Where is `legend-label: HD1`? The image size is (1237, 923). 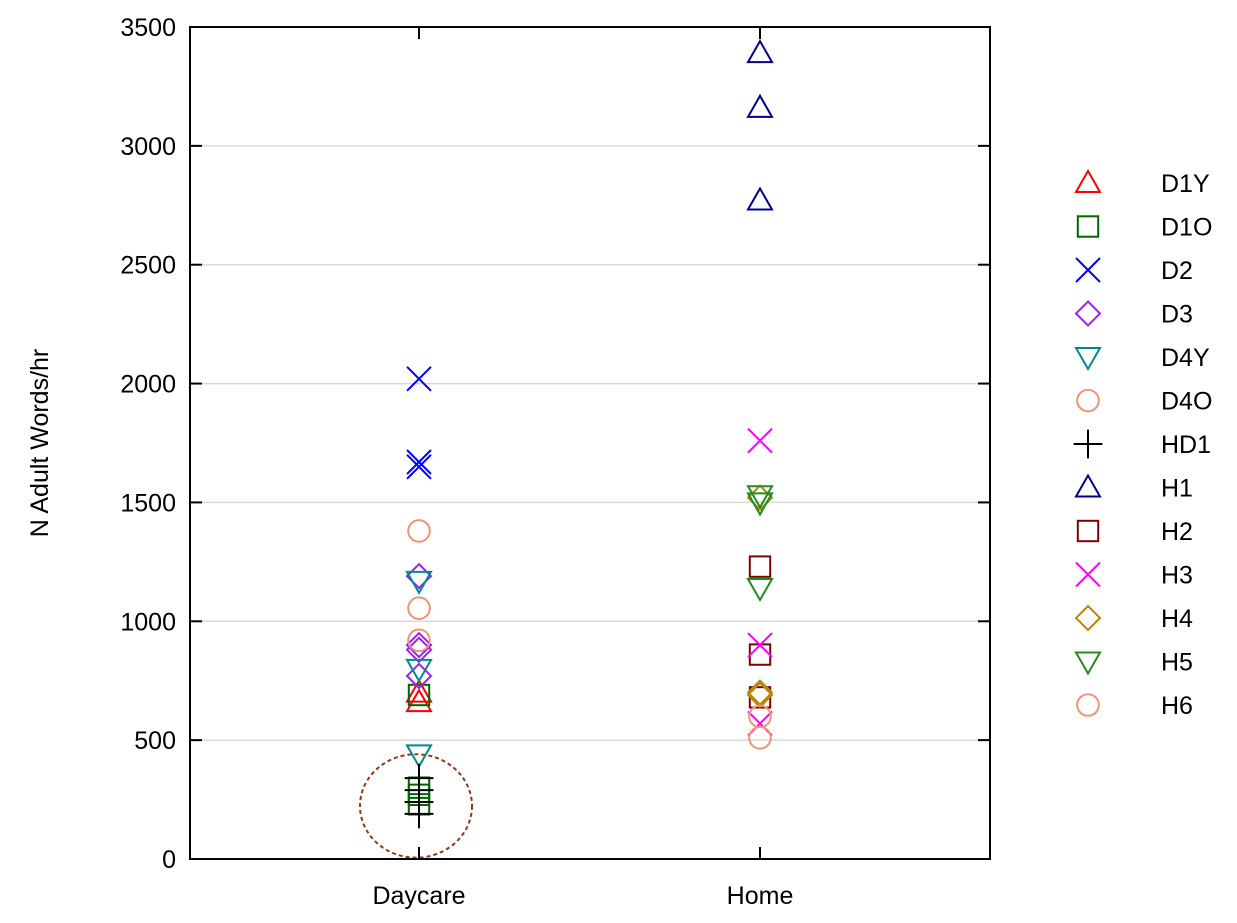
legend-label: HD1 is located at coordinates (1186, 445).